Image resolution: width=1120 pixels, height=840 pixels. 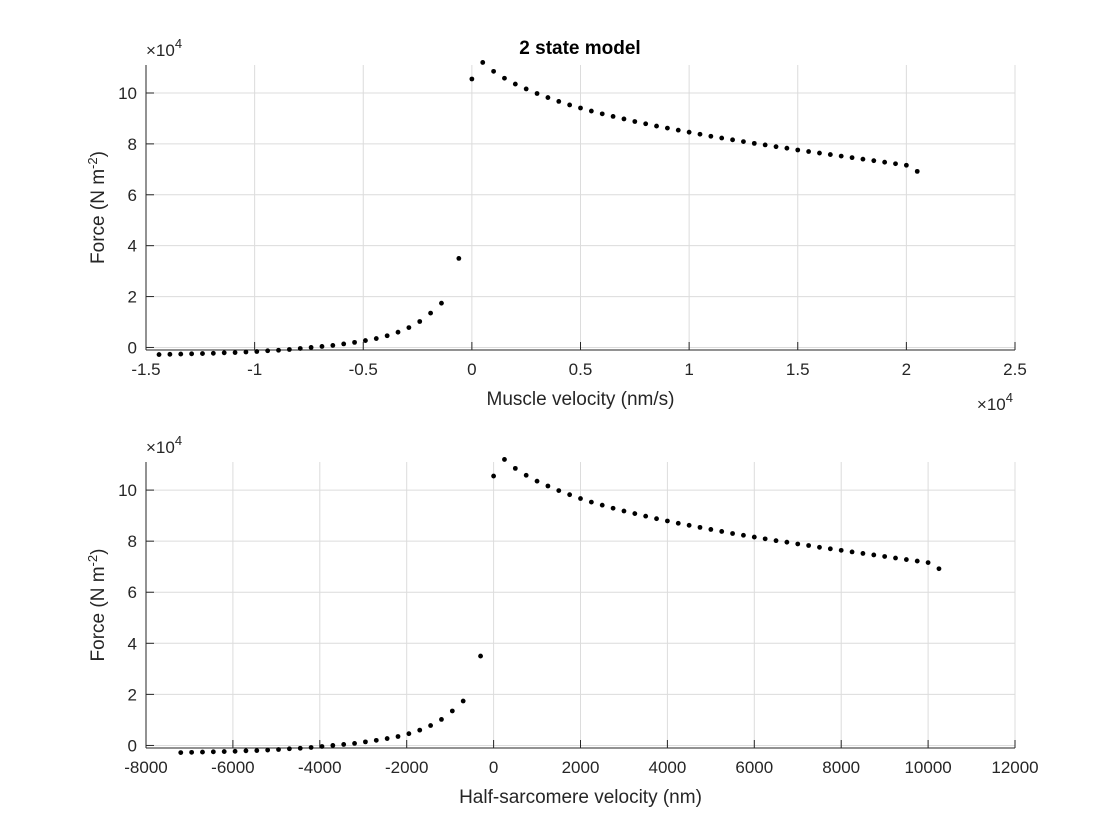 I want to click on x-tick-label: 0.5, so click(x=581, y=369).